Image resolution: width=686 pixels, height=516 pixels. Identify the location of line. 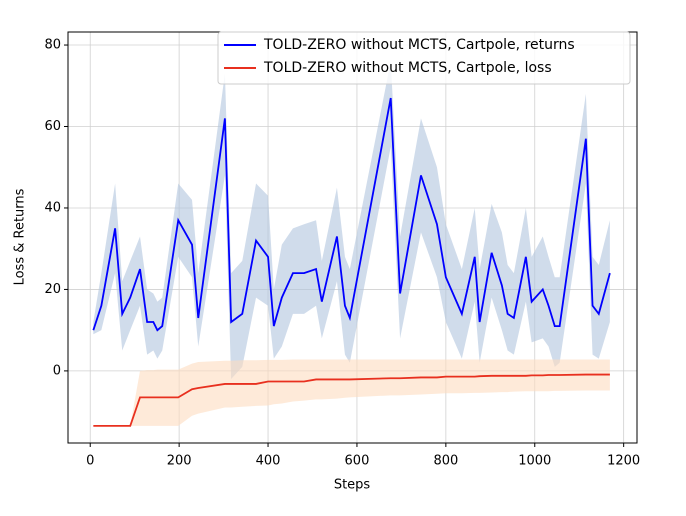
(351, 400).